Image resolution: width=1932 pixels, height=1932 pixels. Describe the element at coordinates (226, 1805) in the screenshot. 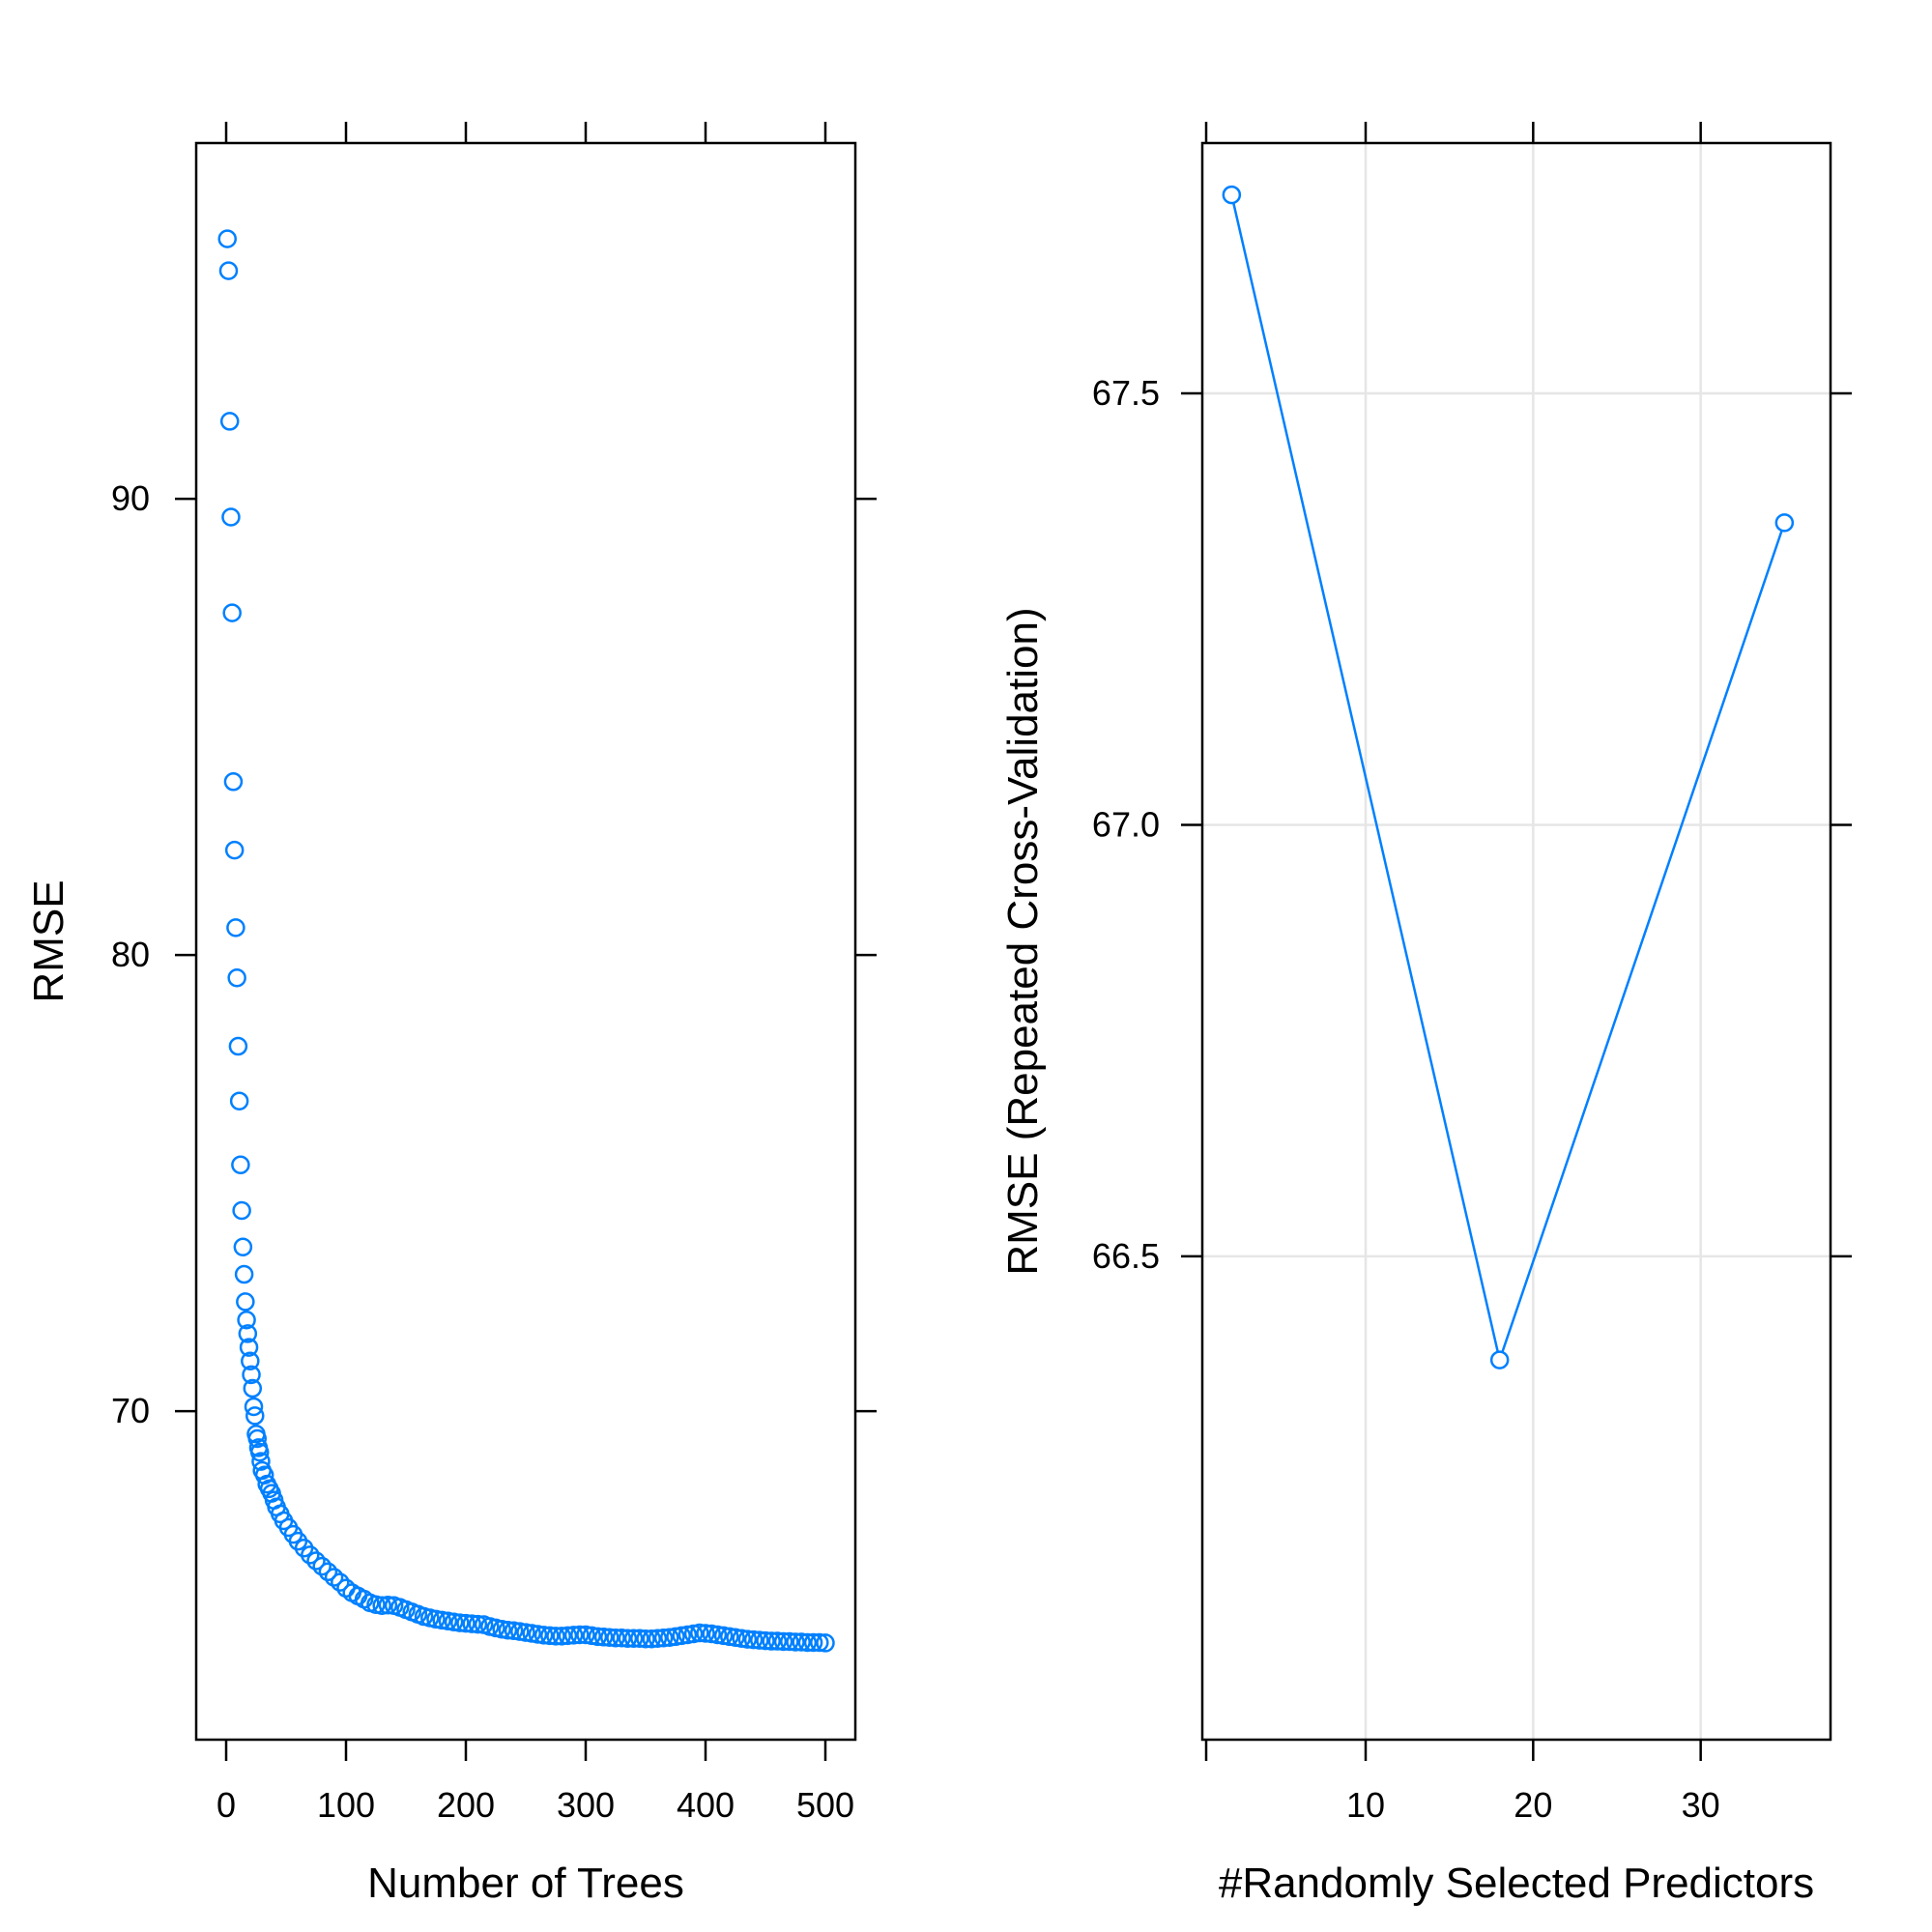

I see `x-tick-label: 0` at that location.